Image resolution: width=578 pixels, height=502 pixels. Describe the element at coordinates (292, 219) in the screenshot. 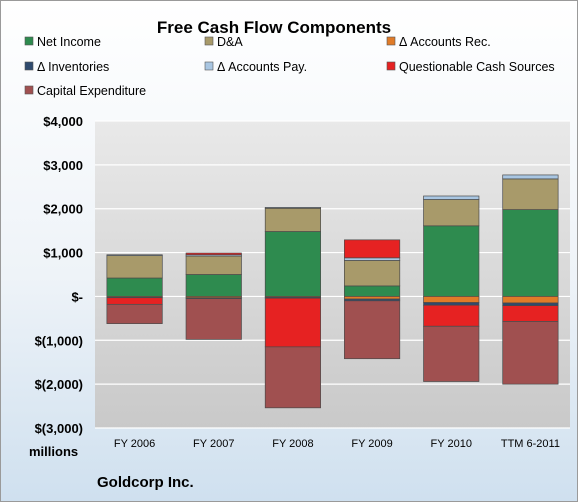

I see `bar-d-a-fy-2008` at that location.